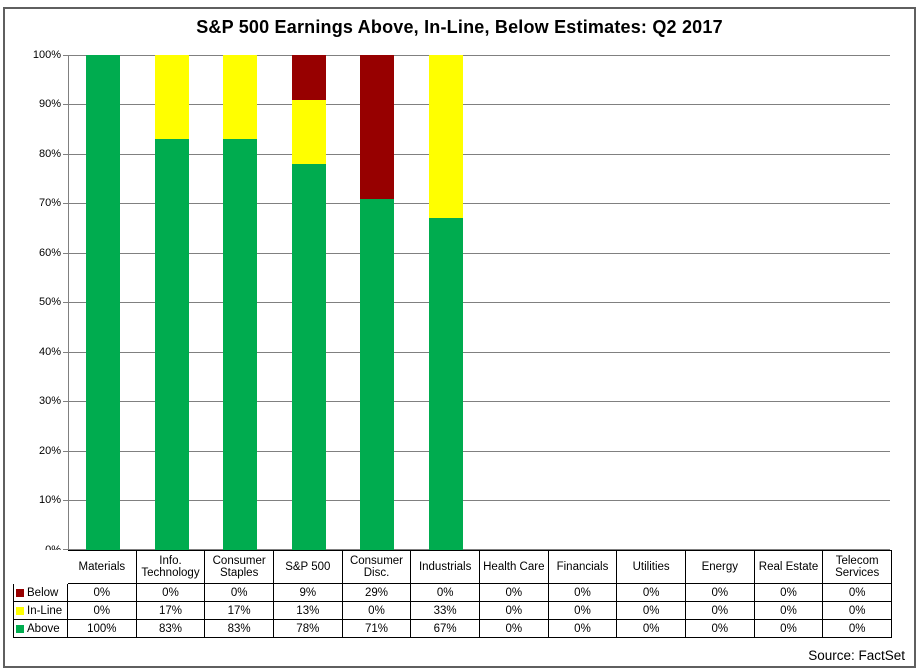  What do you see at coordinates (720, 567) in the screenshot?
I see `table-header-cell: Energy` at bounding box center [720, 567].